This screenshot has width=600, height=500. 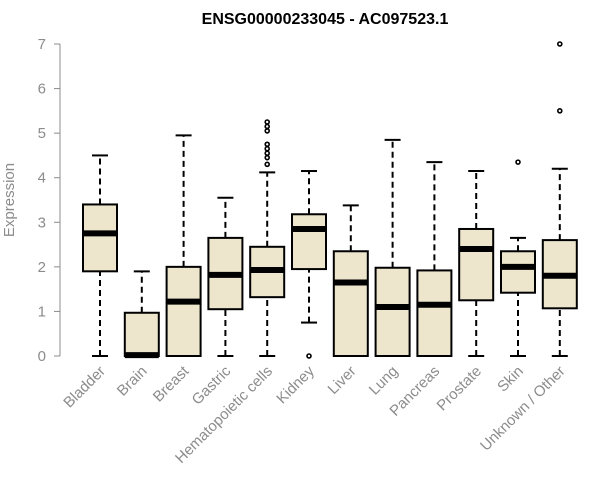 I want to click on box-breast, so click(x=183, y=246).